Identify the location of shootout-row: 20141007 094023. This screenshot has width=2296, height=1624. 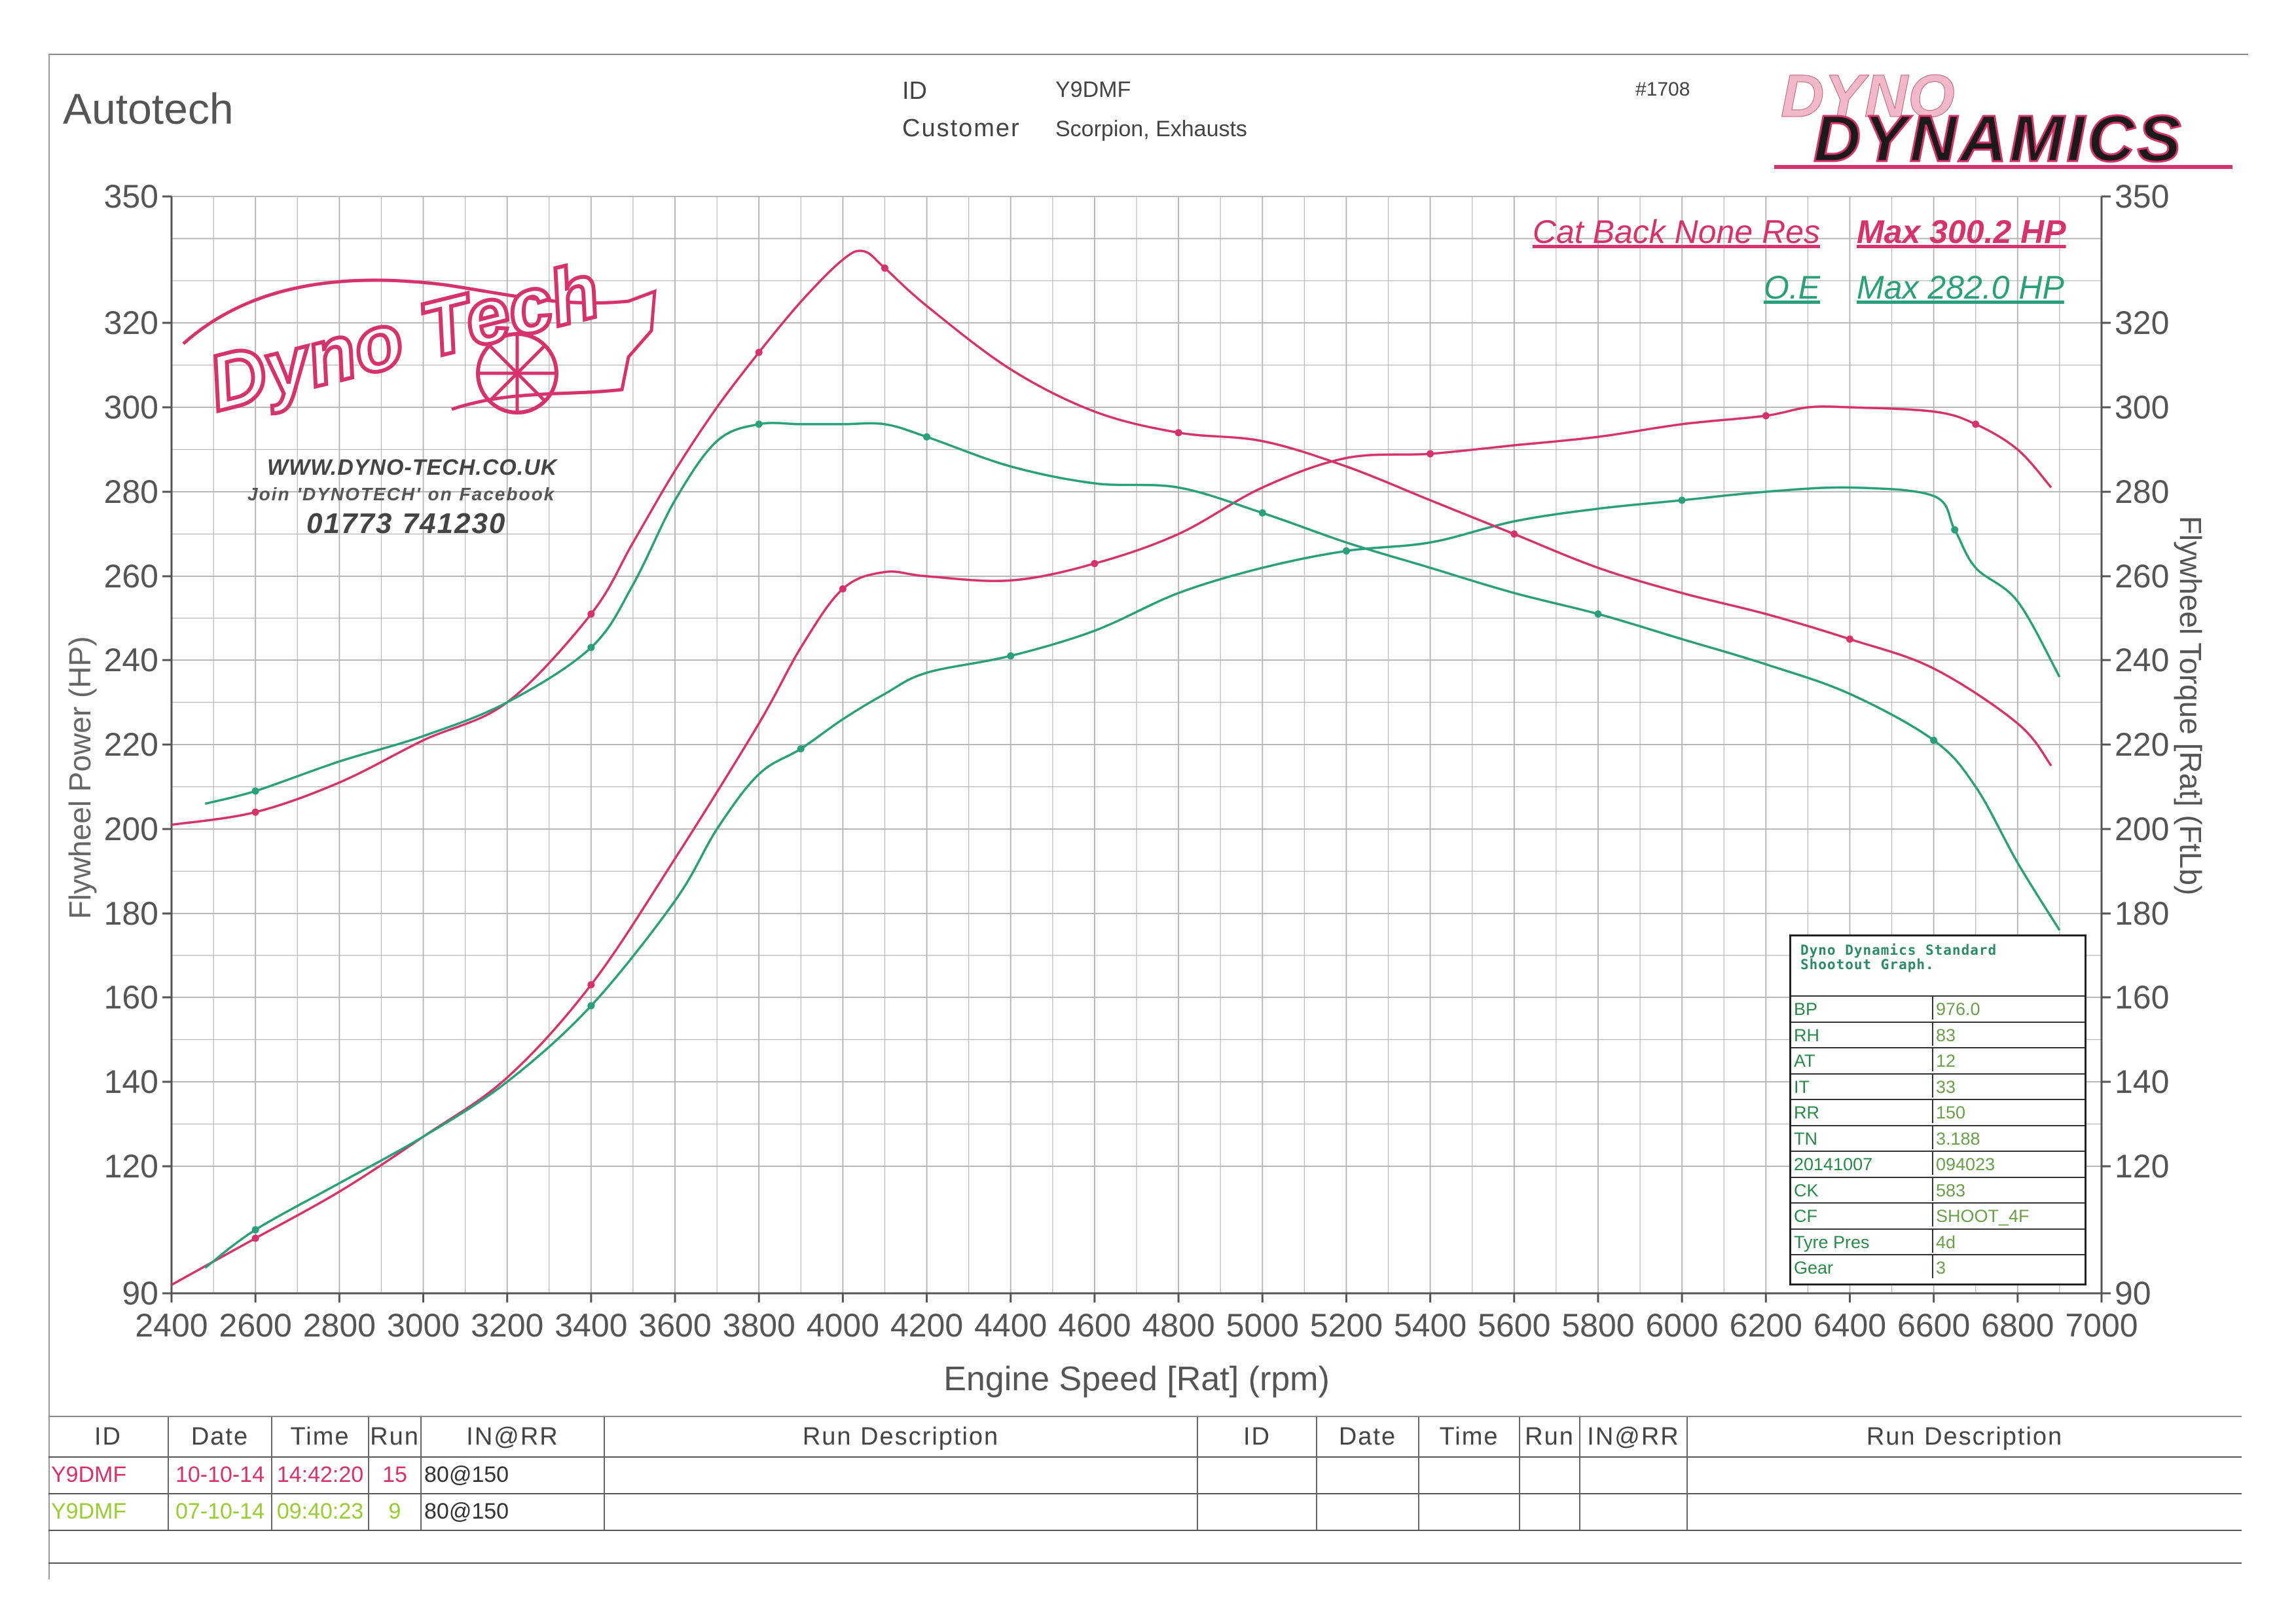
(1938, 1164).